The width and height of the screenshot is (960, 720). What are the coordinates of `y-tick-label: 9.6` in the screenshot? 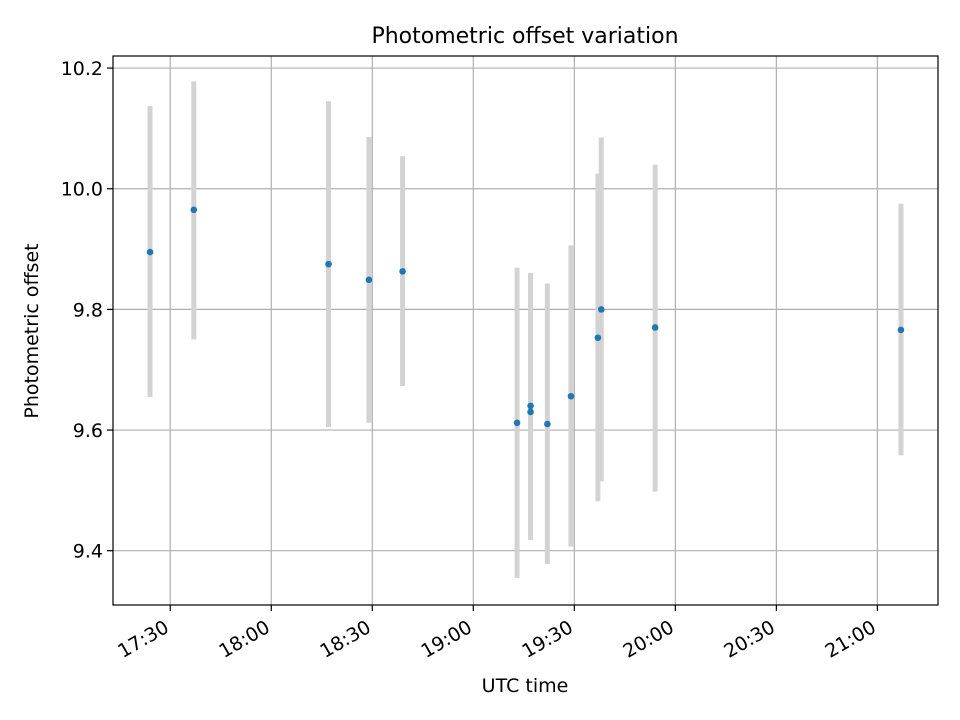 It's located at (88, 431).